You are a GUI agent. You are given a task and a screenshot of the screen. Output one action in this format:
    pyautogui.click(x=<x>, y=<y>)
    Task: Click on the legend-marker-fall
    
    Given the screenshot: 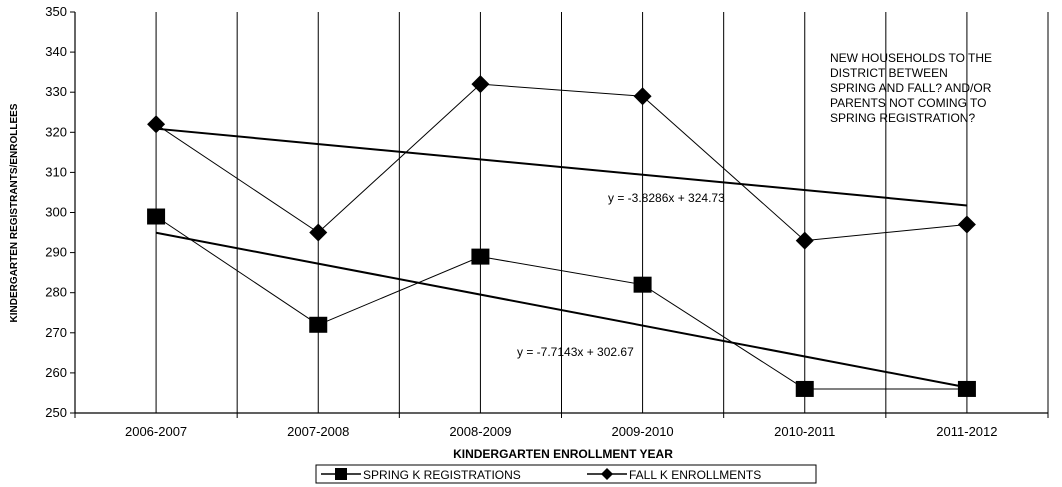 What is the action you would take?
    pyautogui.click(x=607, y=474)
    